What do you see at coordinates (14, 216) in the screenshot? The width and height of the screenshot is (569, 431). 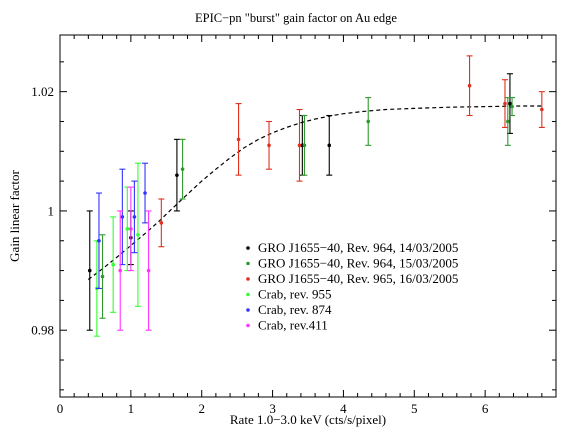 I see `y-axis-label: Gain linear factor` at bounding box center [14, 216].